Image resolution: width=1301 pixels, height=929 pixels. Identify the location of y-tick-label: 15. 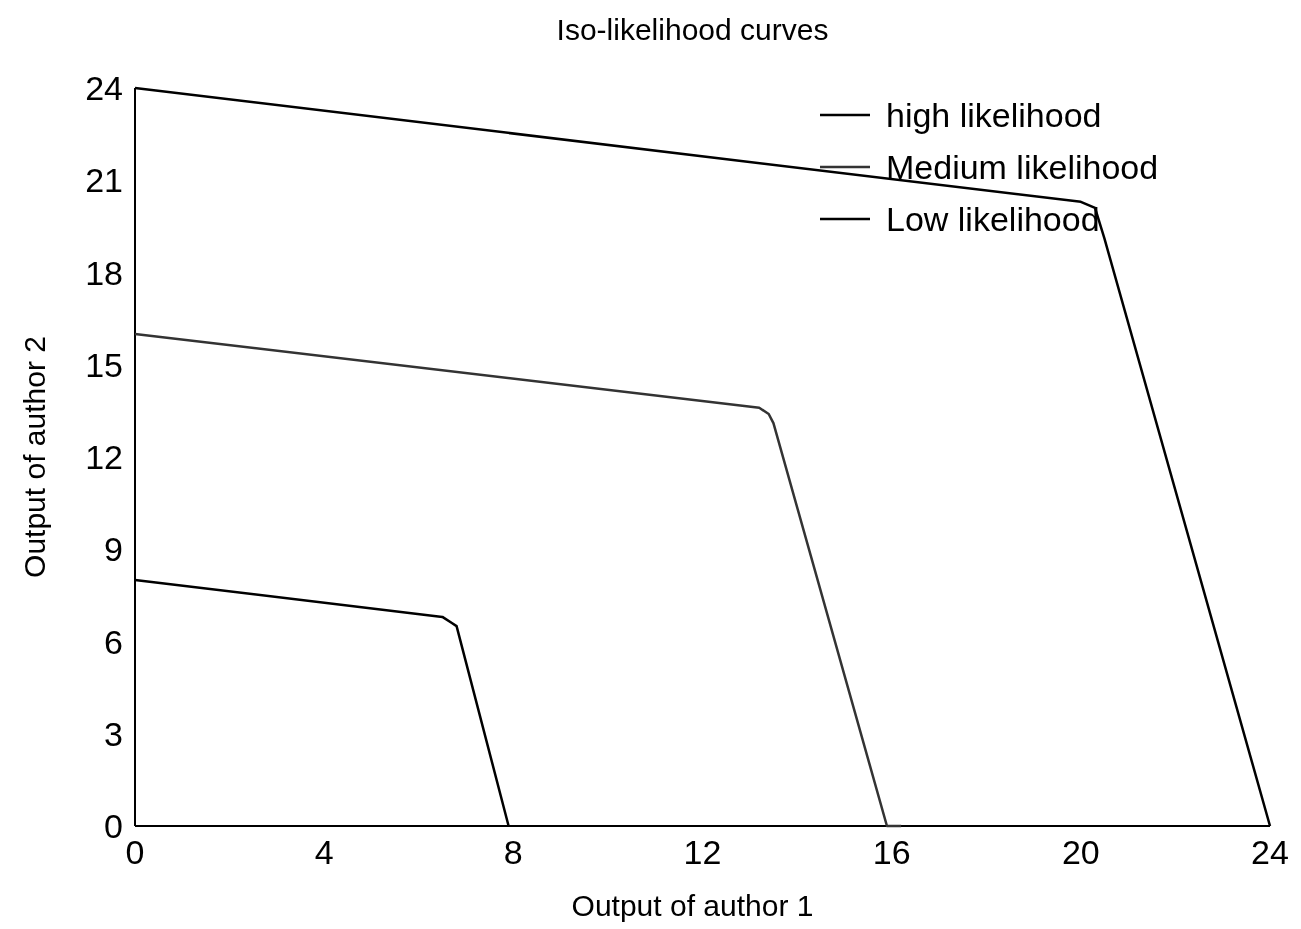
(104, 364).